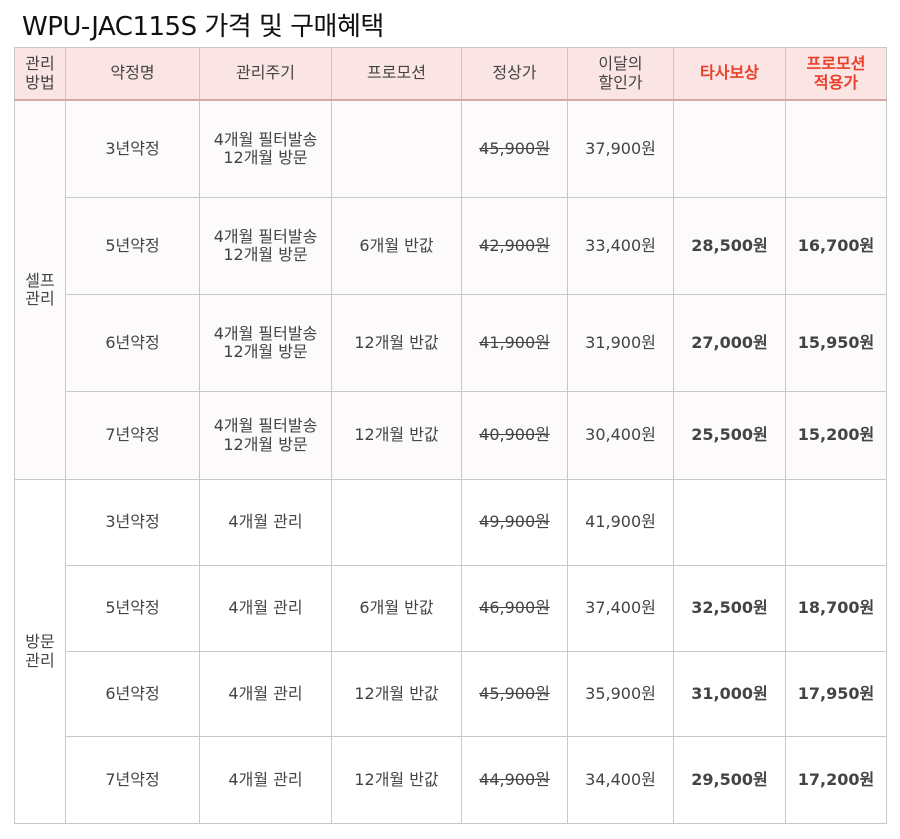  Describe the element at coordinates (729, 435) in the screenshot. I see `cell-comp: 25,500원` at that location.